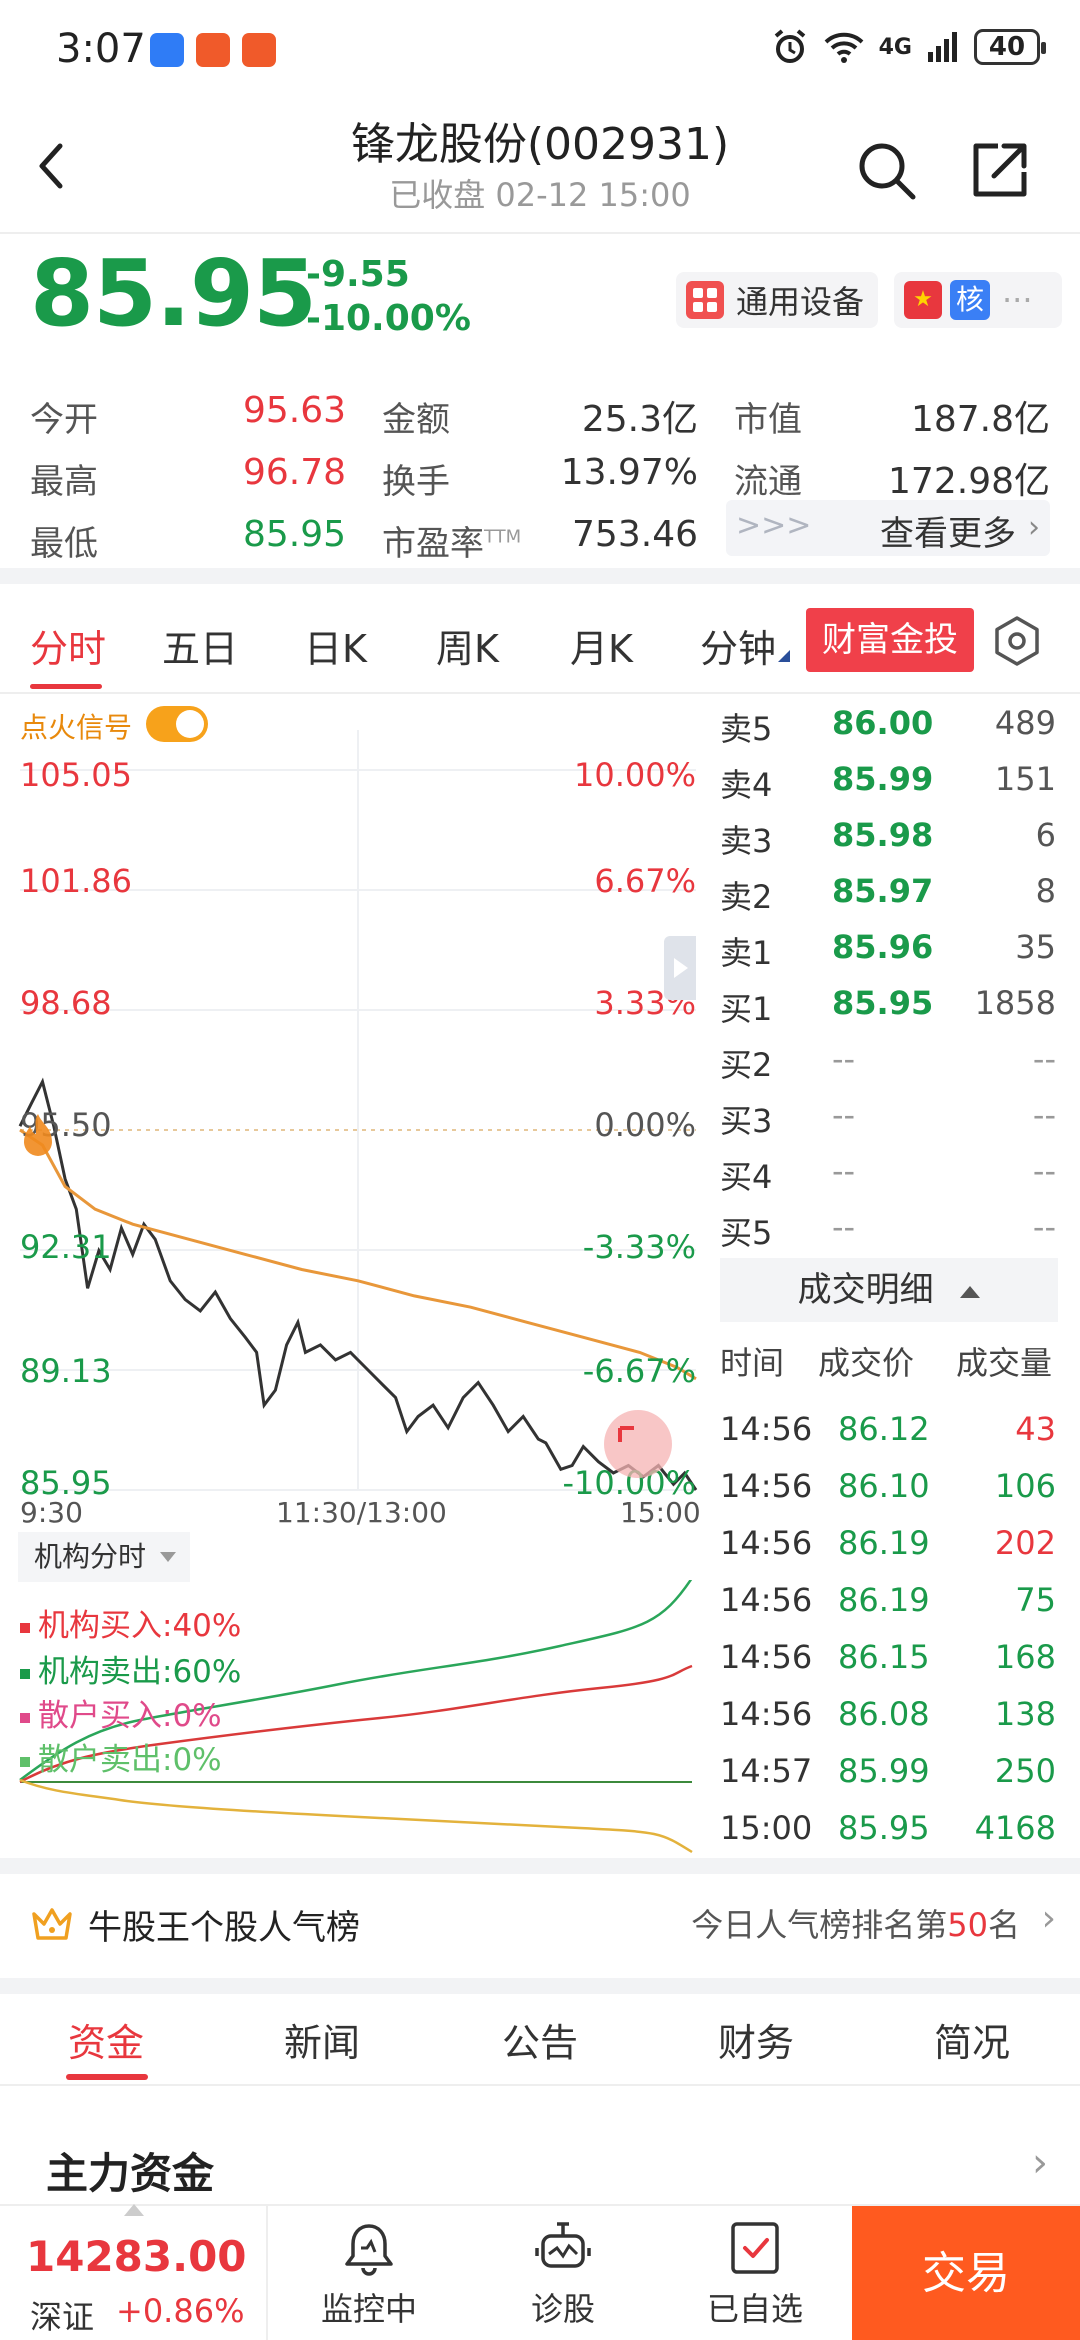 This screenshot has width=1080, height=2340. Describe the element at coordinates (755, 2273) in the screenshot. I see `watchlist-button: 已自选` at that location.